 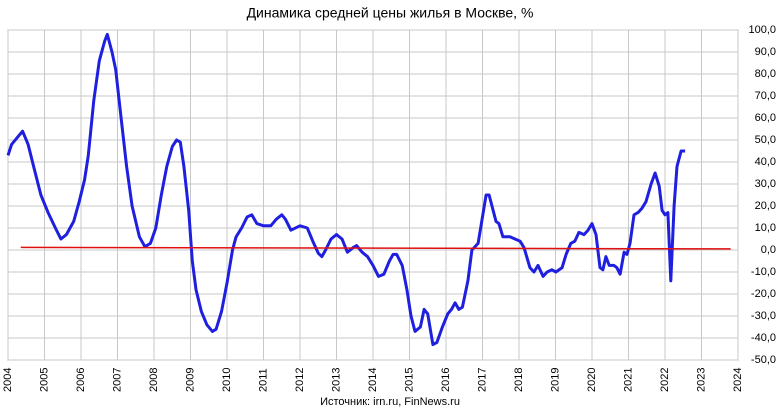 What do you see at coordinates (628, 380) in the screenshot?
I see `x-tick-label: 2021` at bounding box center [628, 380].